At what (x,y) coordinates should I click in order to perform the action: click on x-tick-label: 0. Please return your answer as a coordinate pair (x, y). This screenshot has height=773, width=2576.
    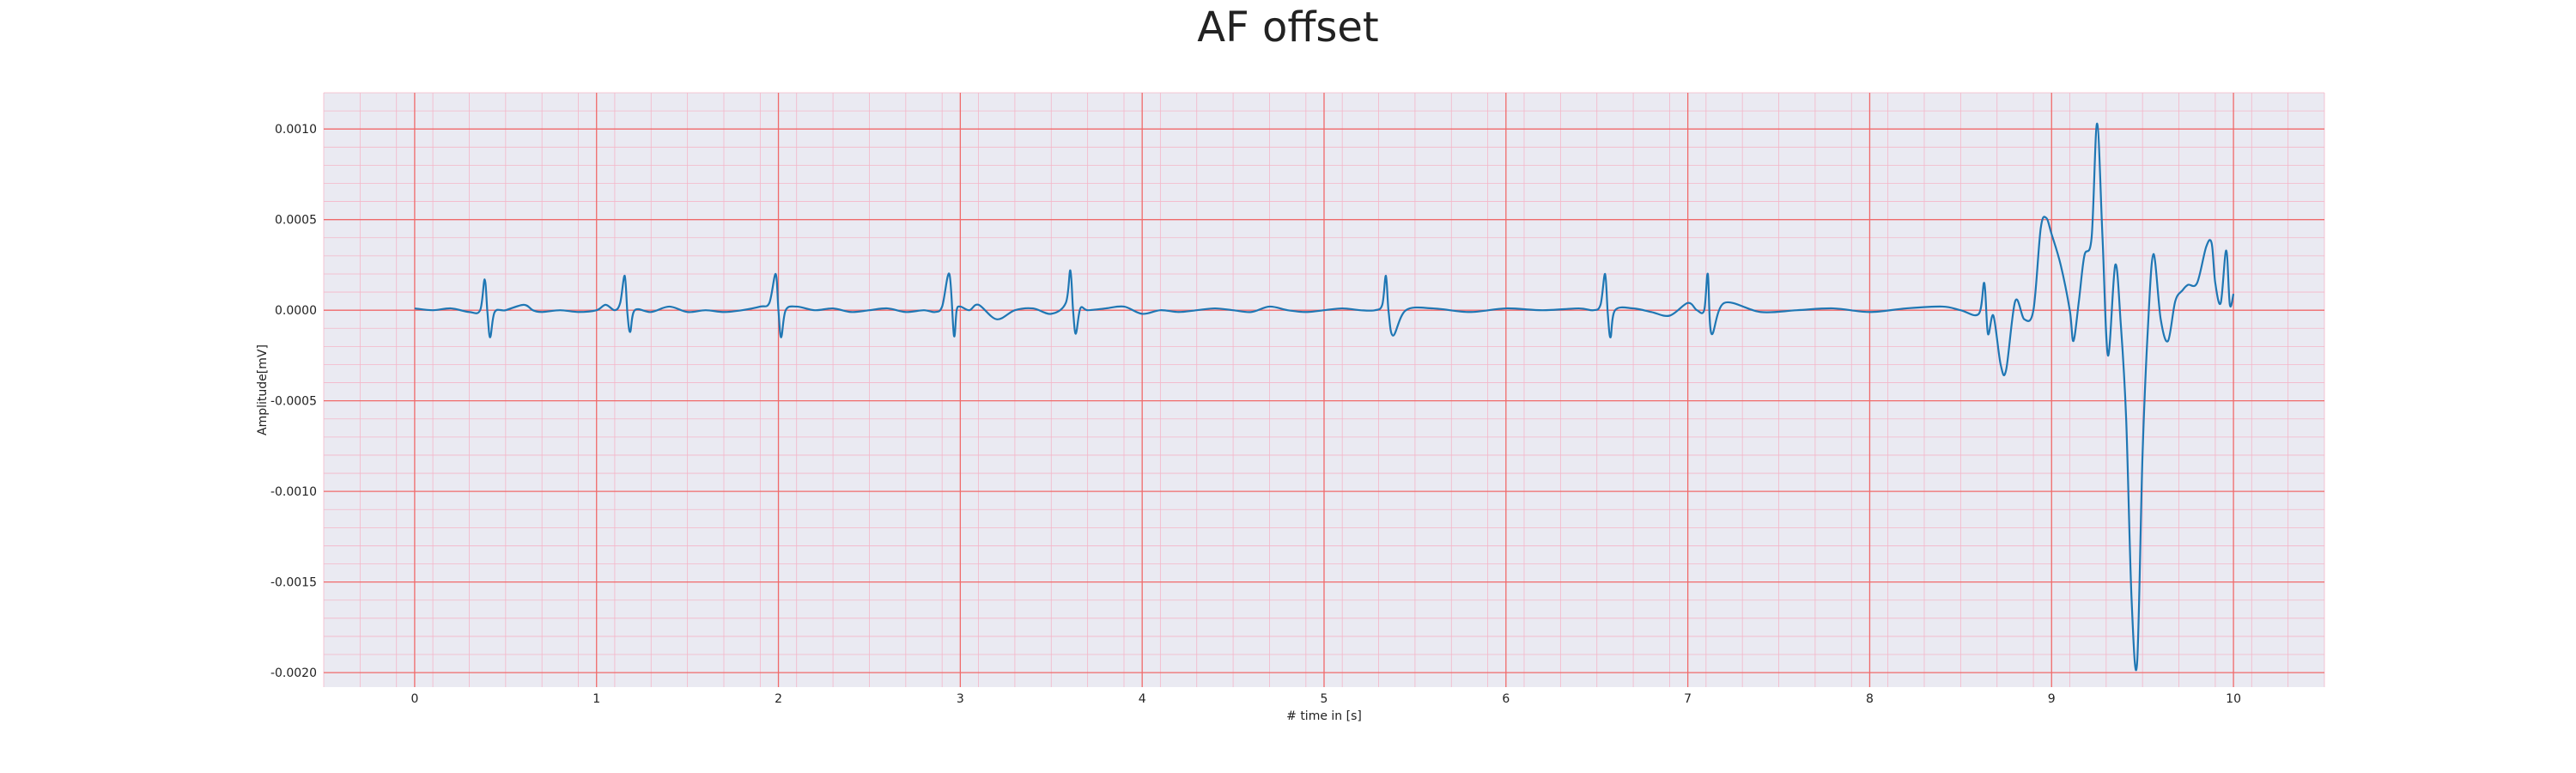
    Looking at the image, I should click on (414, 699).